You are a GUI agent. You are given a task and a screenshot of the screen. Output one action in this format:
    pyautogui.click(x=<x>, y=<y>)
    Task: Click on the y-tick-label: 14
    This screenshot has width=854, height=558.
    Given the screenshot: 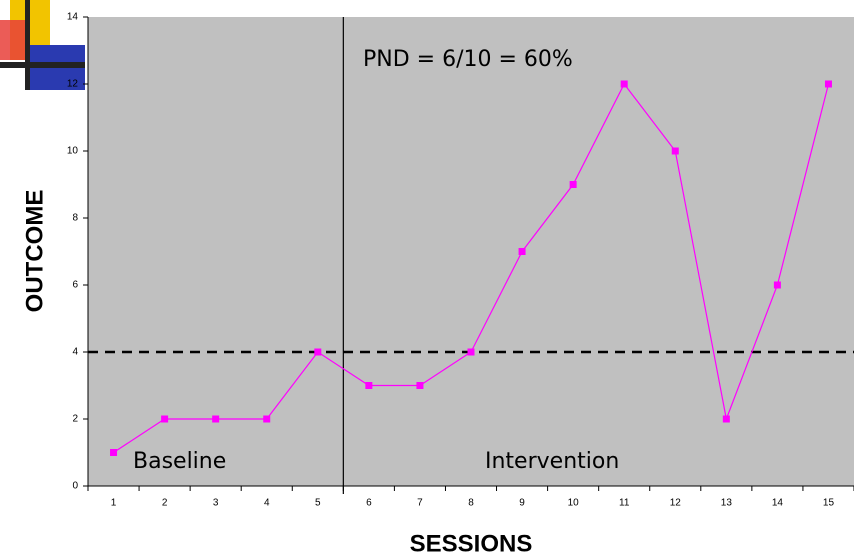 What is the action you would take?
    pyautogui.click(x=73, y=17)
    